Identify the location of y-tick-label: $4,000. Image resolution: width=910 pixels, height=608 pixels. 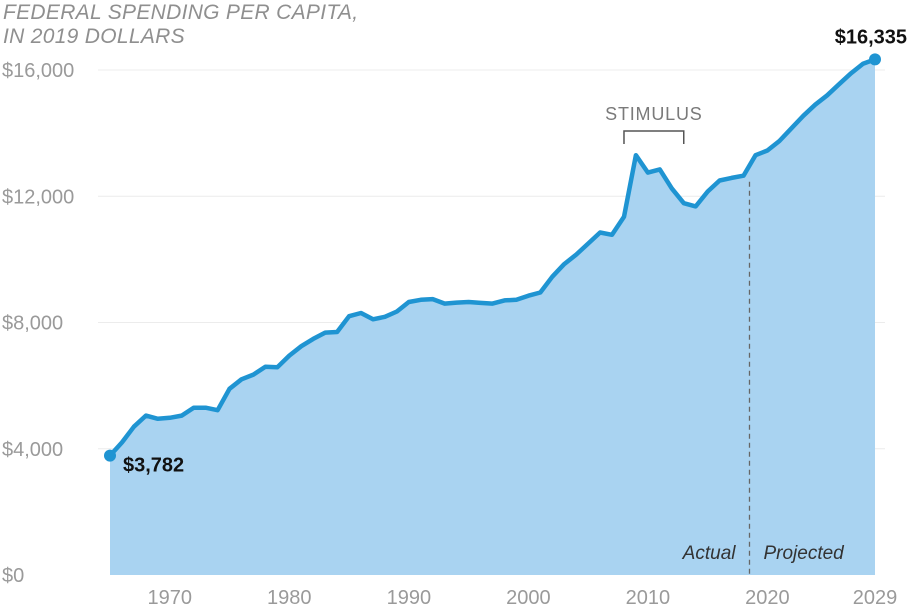
(32, 450).